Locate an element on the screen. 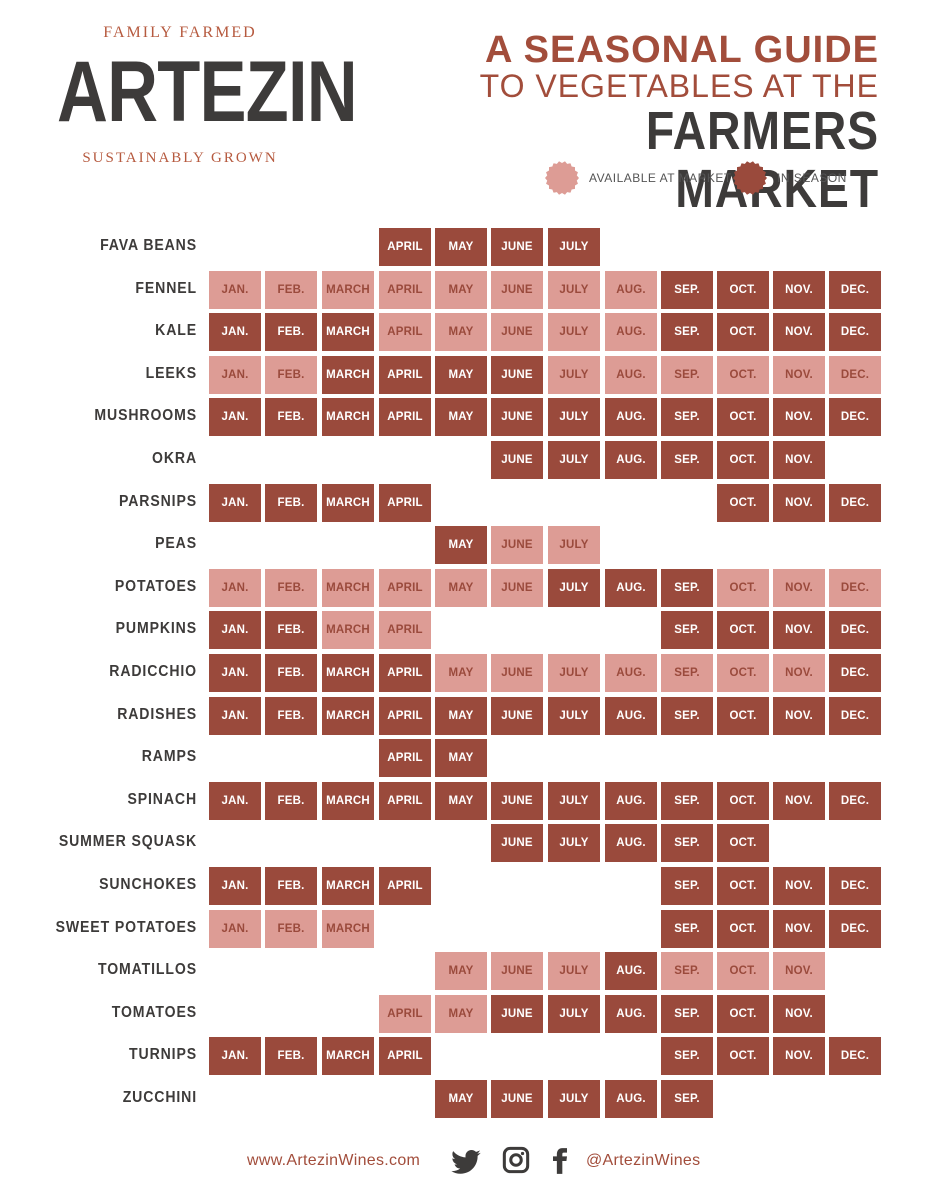  legend-in-season: IN SEASON is located at coordinates (790, 178).